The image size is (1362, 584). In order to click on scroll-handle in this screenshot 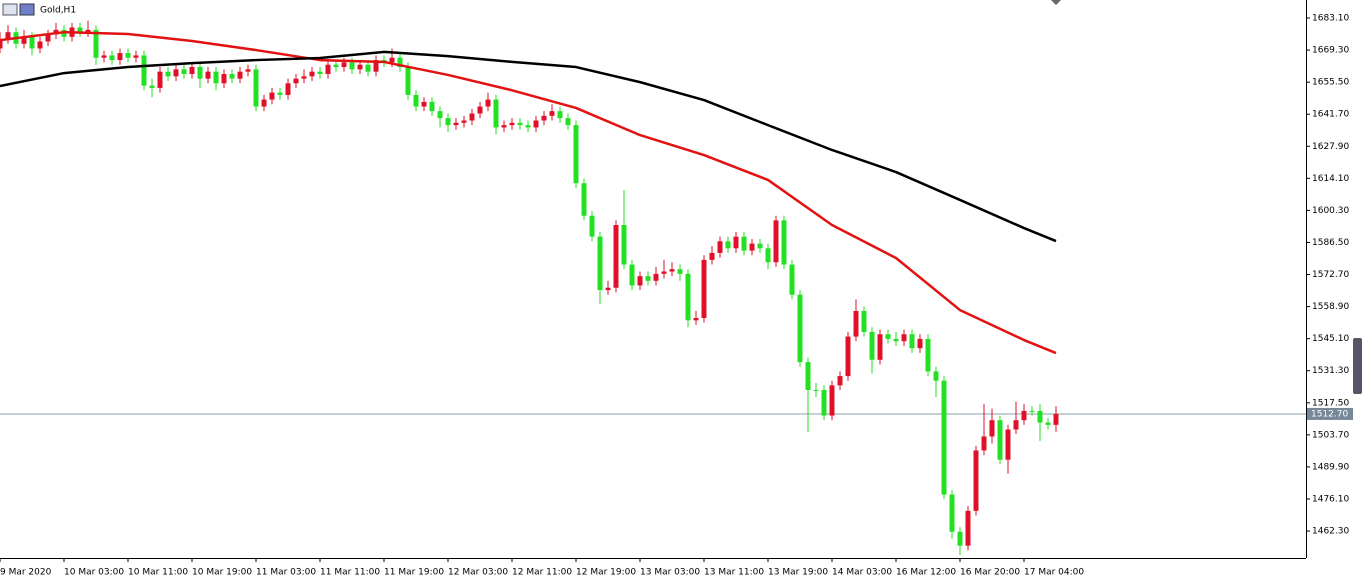, I will do `click(1357, 366)`.